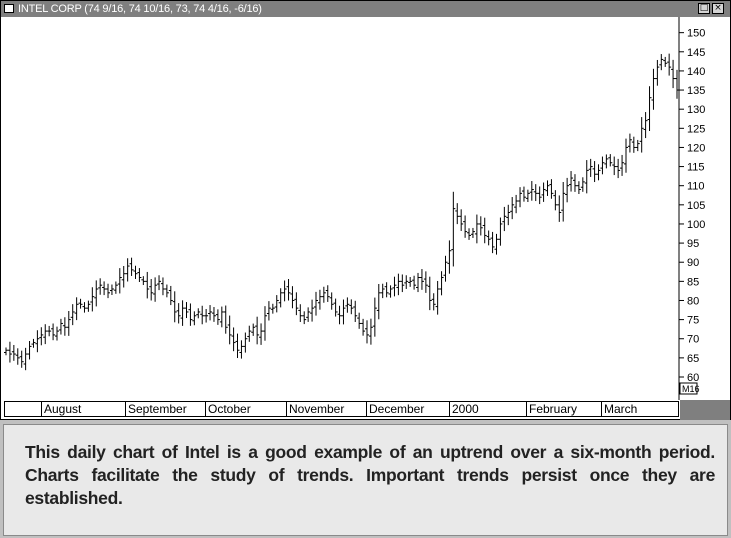  I want to click on y-tick-label: 115, so click(696, 168).